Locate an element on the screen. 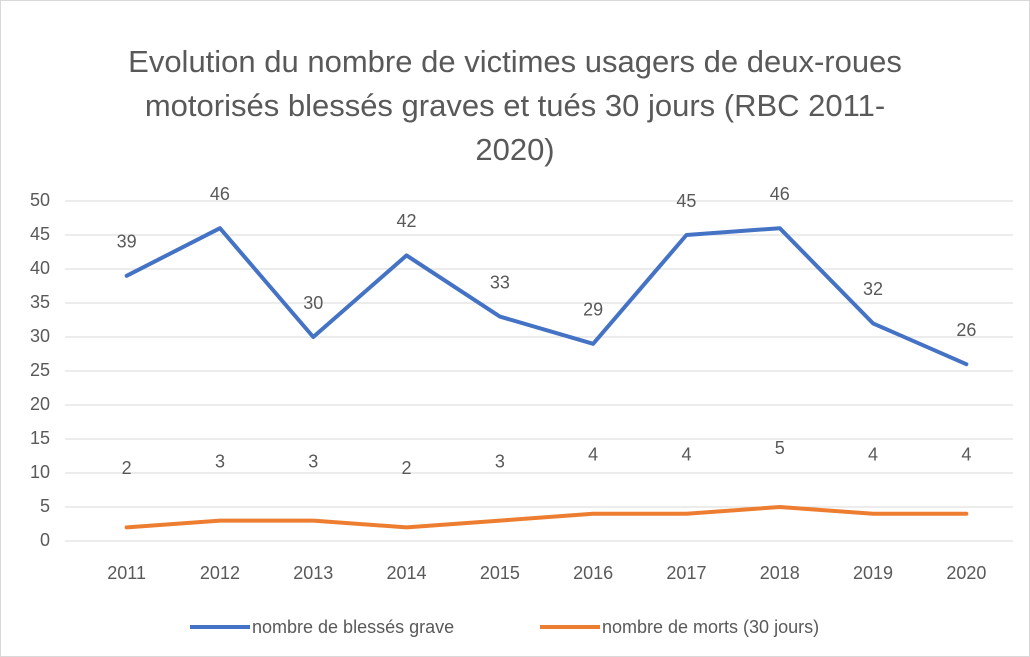 The width and height of the screenshot is (1030, 657). y-tick-label: 50 is located at coordinates (40, 200).